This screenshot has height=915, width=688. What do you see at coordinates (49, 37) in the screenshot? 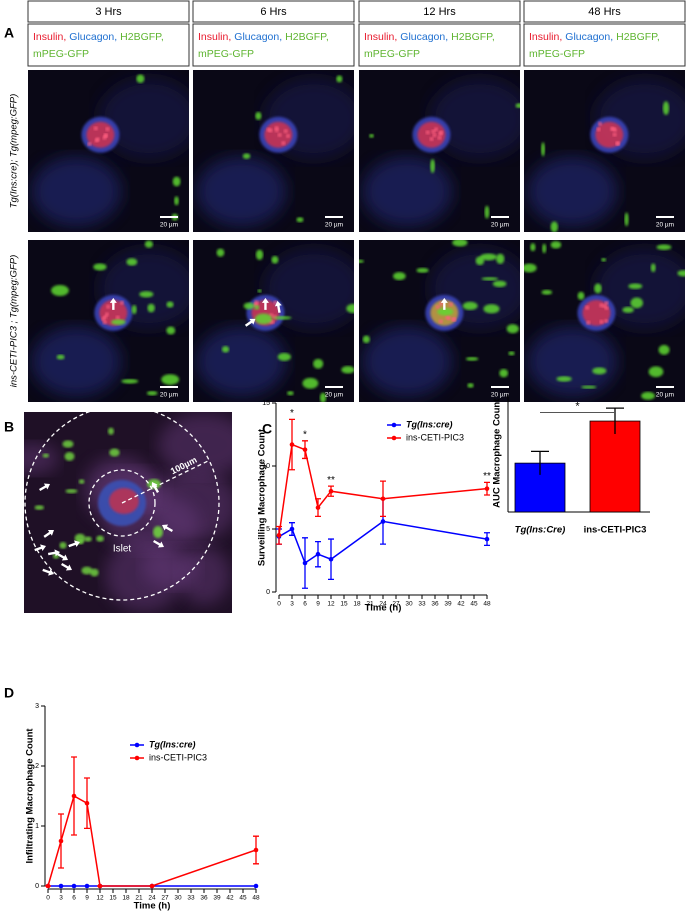
I see `channel-name: Insulin,` at bounding box center [49, 37].